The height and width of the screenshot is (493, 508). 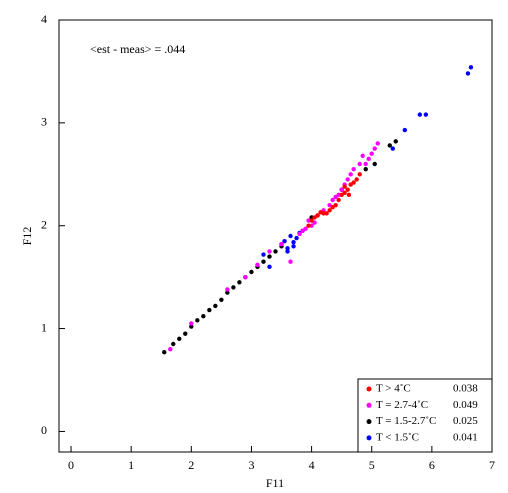 What do you see at coordinates (44, 122) in the screenshot?
I see `y-tick-label: 3` at bounding box center [44, 122].